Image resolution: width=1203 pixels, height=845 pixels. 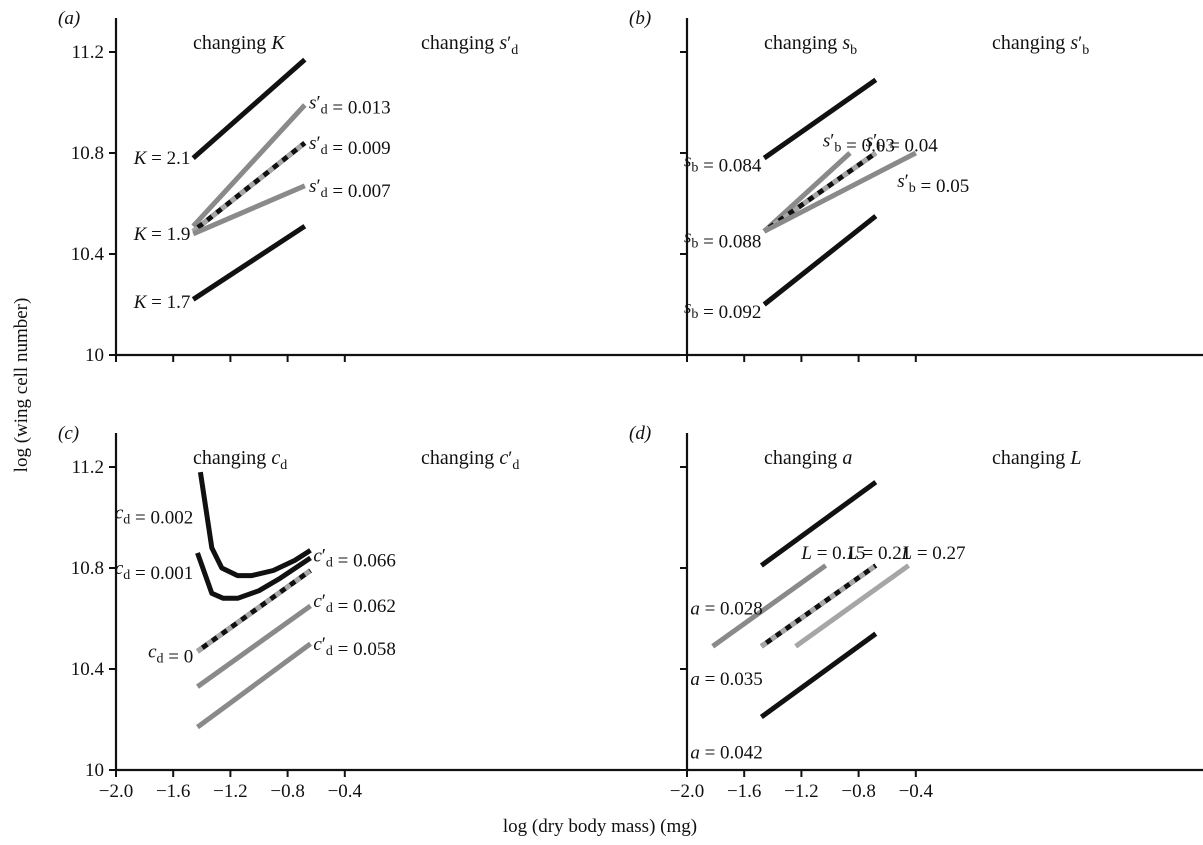 I want to click on panel-tag: (c), so click(x=68, y=433).